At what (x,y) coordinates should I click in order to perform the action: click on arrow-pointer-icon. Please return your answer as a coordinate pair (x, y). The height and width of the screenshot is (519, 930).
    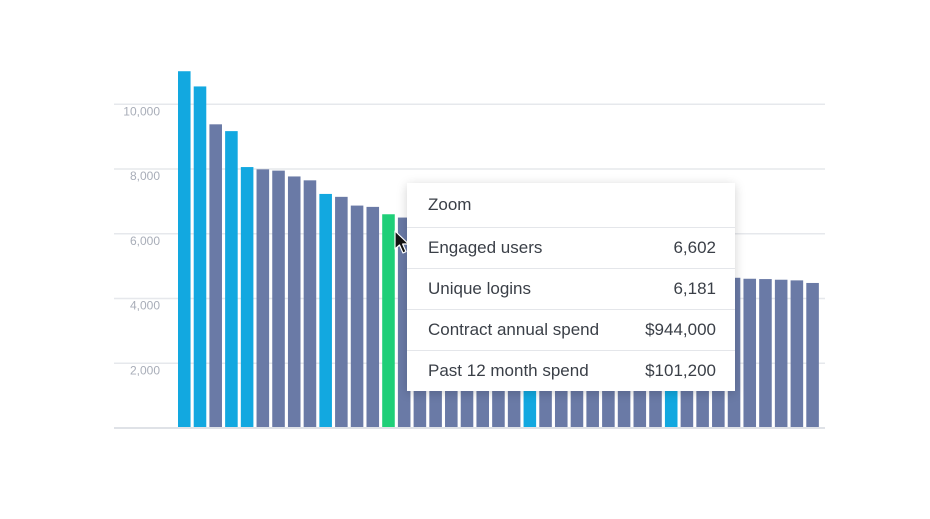
    Looking at the image, I should click on (402, 242).